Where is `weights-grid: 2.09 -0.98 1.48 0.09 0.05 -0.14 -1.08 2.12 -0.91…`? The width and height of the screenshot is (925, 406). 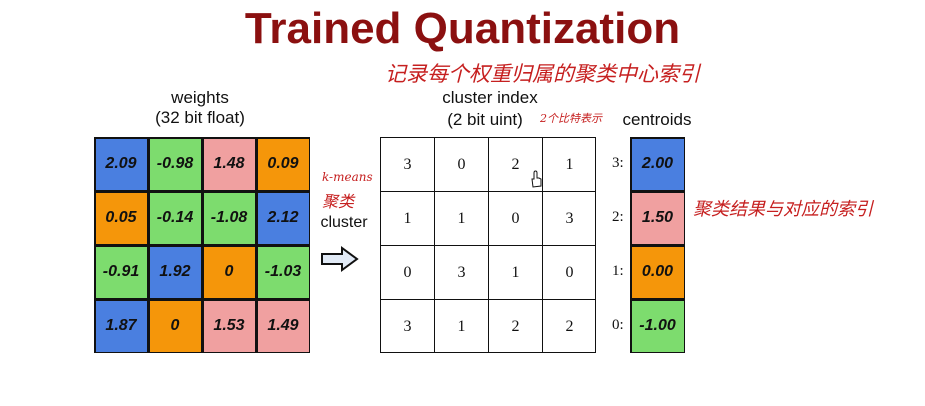
weights-grid: 2.09 -0.98 1.48 0.09 0.05 -0.14 -1.08 2.12 -0.91… is located at coordinates (202, 245).